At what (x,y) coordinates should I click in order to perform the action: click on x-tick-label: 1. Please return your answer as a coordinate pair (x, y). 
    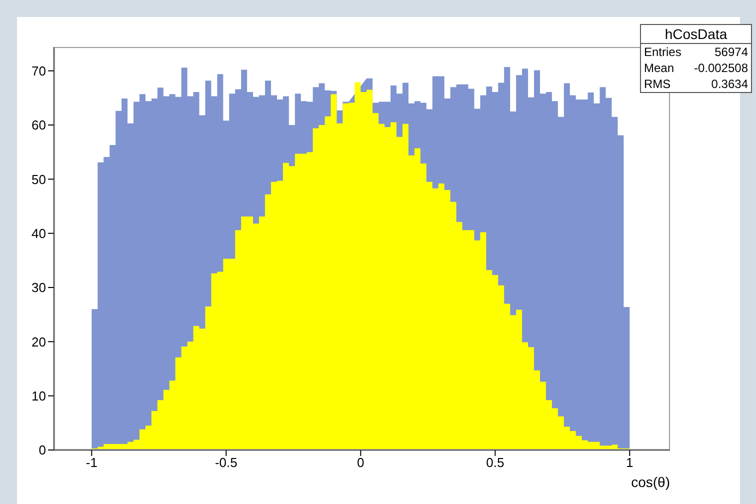
    Looking at the image, I should click on (630, 462).